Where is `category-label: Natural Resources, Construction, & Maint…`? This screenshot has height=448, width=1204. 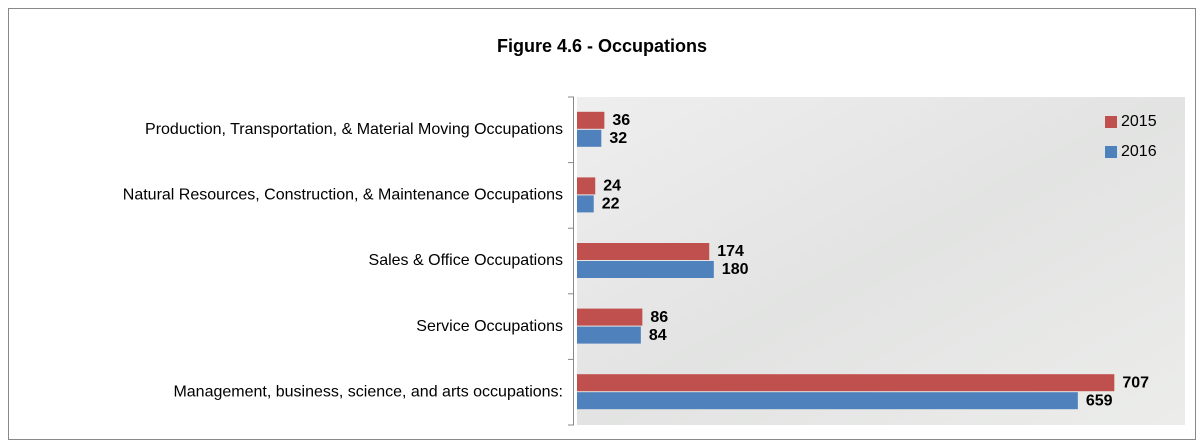
category-label: Natural Resources, Construction, & Maint… is located at coordinates (343, 195).